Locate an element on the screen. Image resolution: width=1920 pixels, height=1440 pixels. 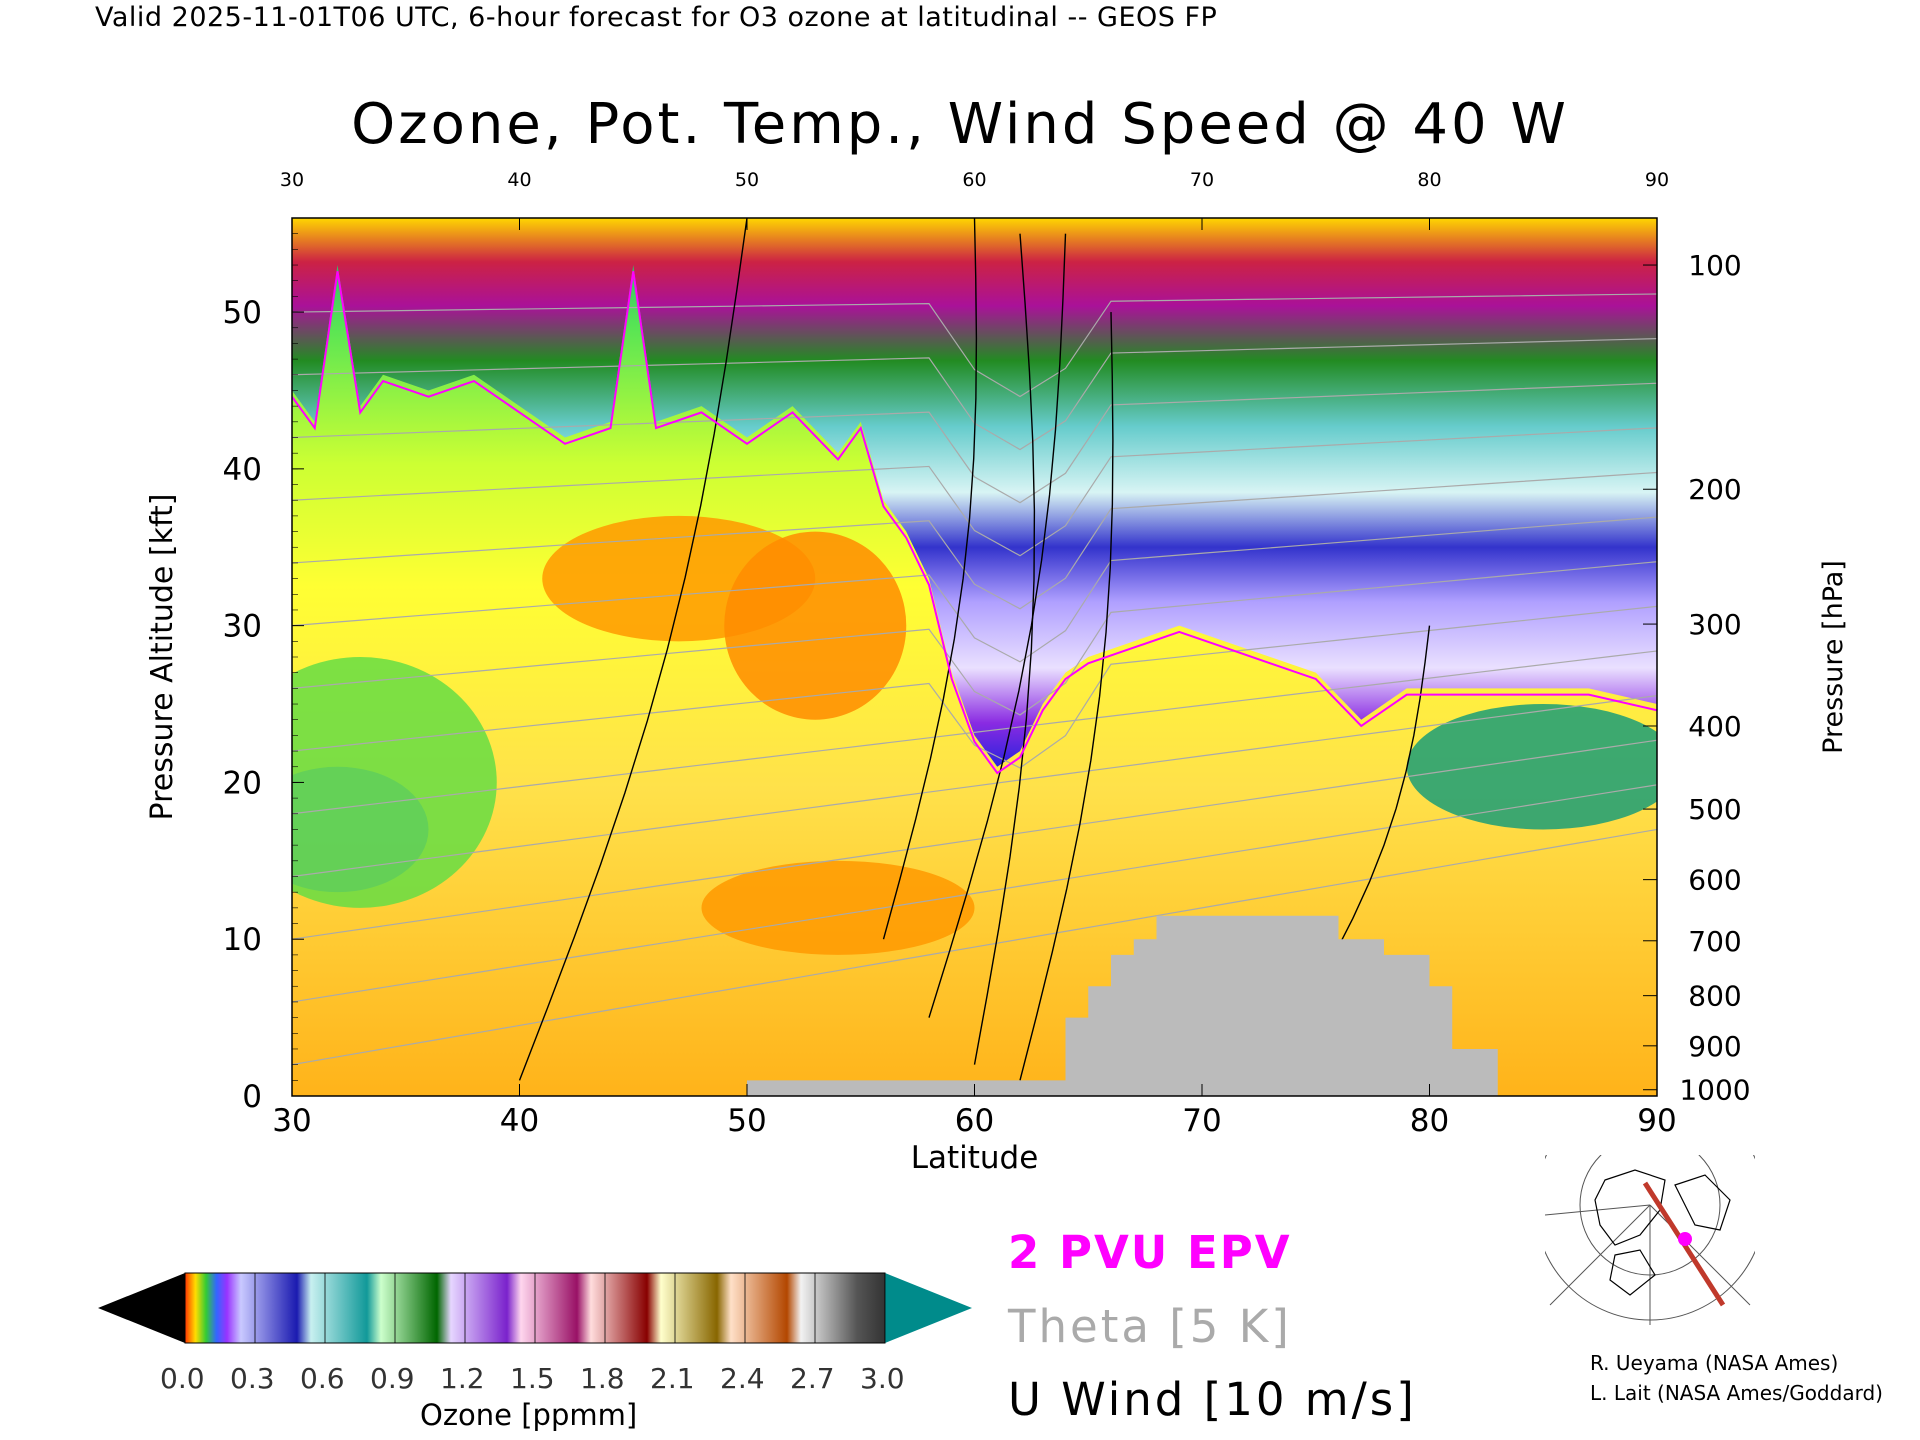
x-tick-label-top: 70 is located at coordinates (1202, 180).